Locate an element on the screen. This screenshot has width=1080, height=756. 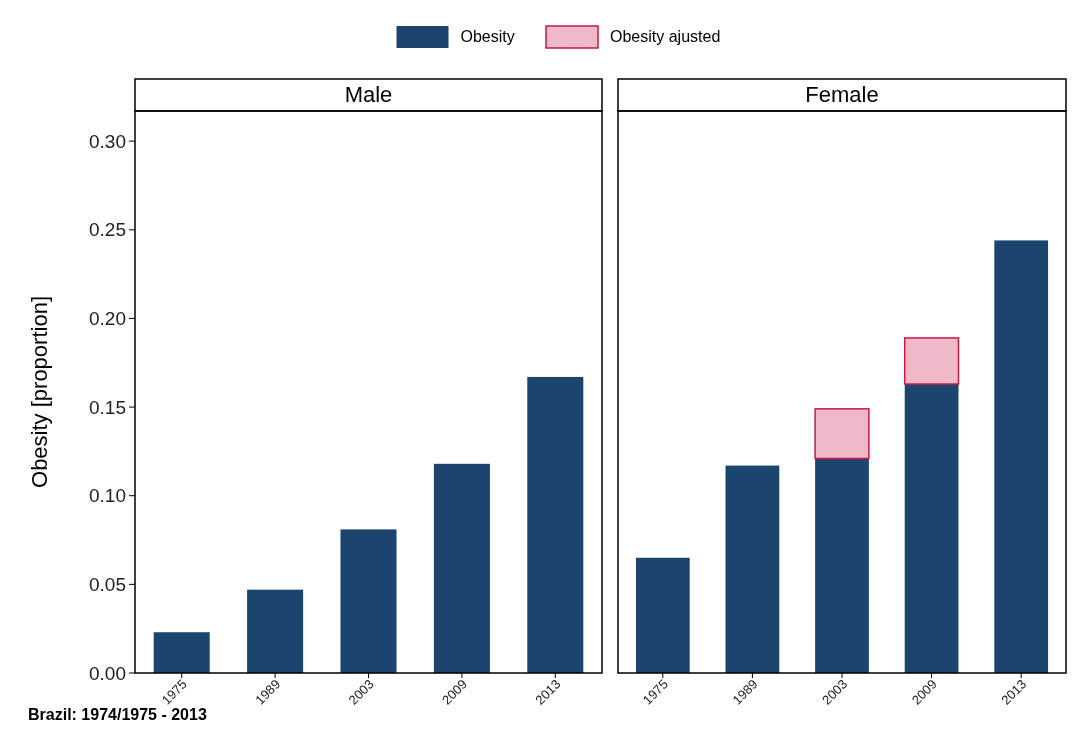
y-axis-title: Obesity [proportion] is located at coordinates (39, 392).